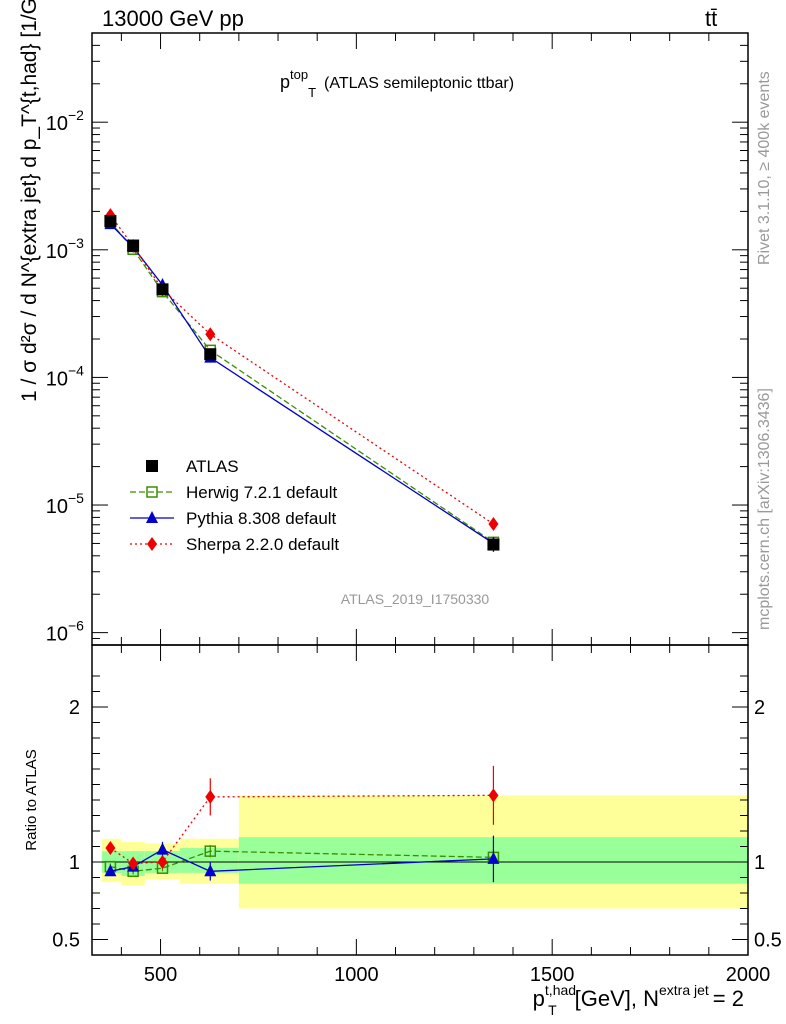 This screenshot has height=1024, width=786. I want to click on ratio-y-tick-label: 2, so click(74, 708).